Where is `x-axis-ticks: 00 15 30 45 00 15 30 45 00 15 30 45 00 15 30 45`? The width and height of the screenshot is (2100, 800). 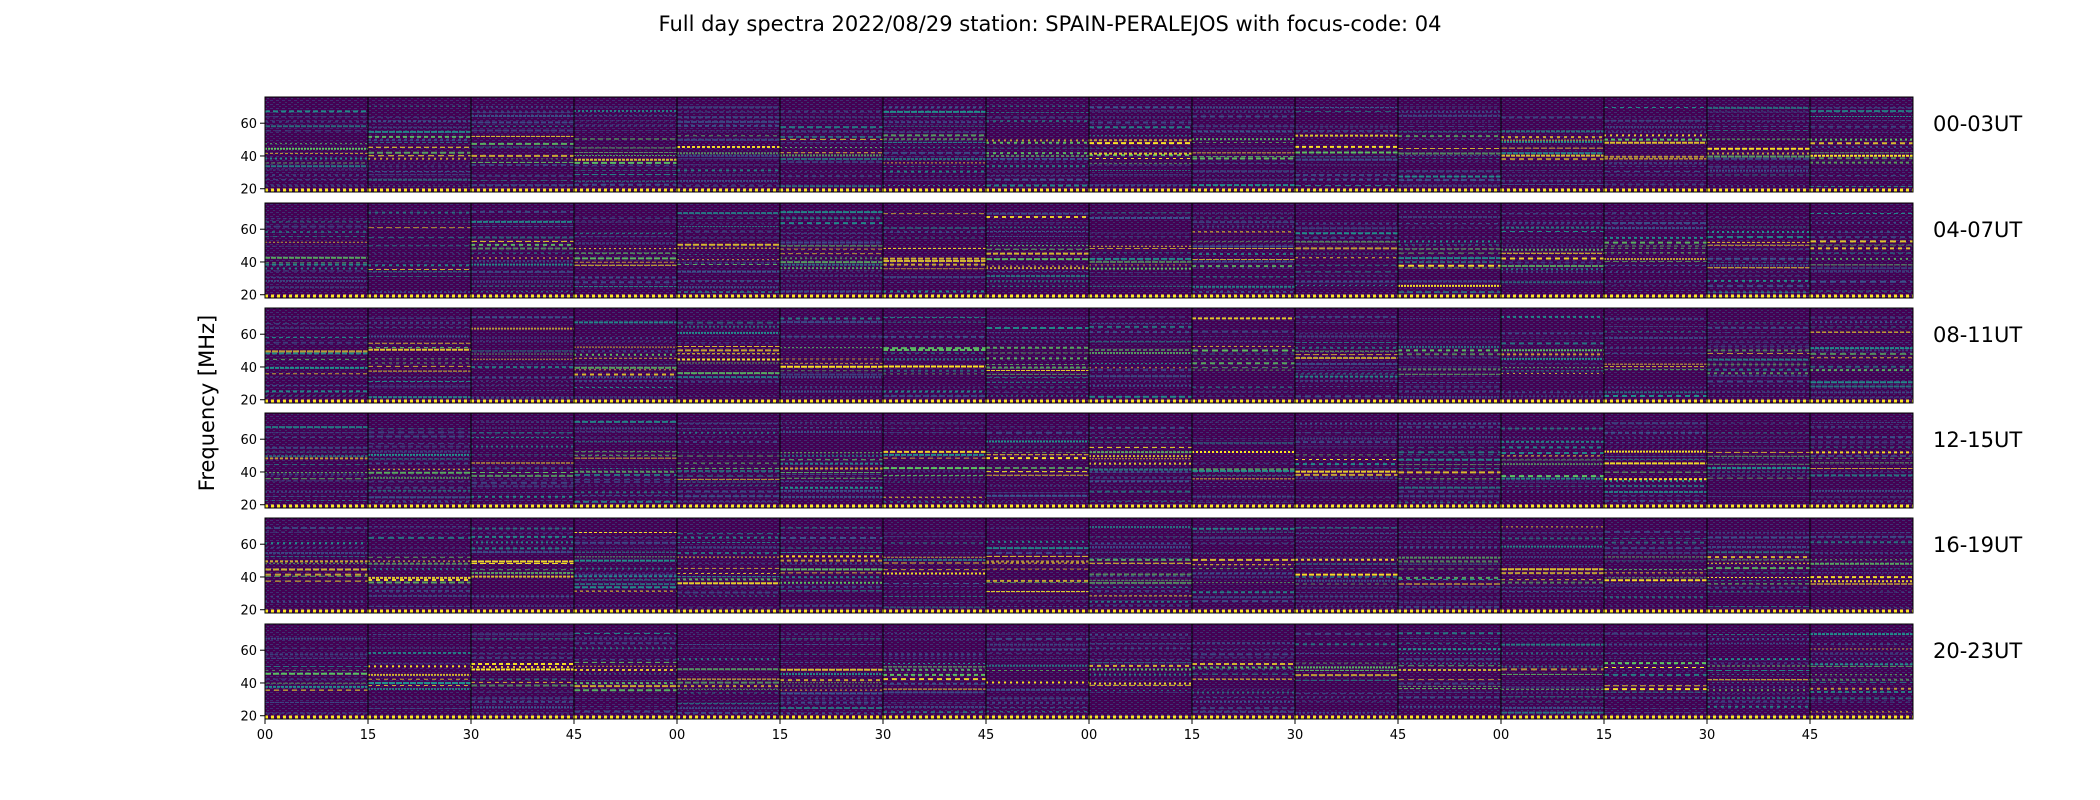 x-axis-ticks: 00 15 30 45 00 15 30 45 00 15 30 45 00 15 30 45 is located at coordinates (1038, 731).